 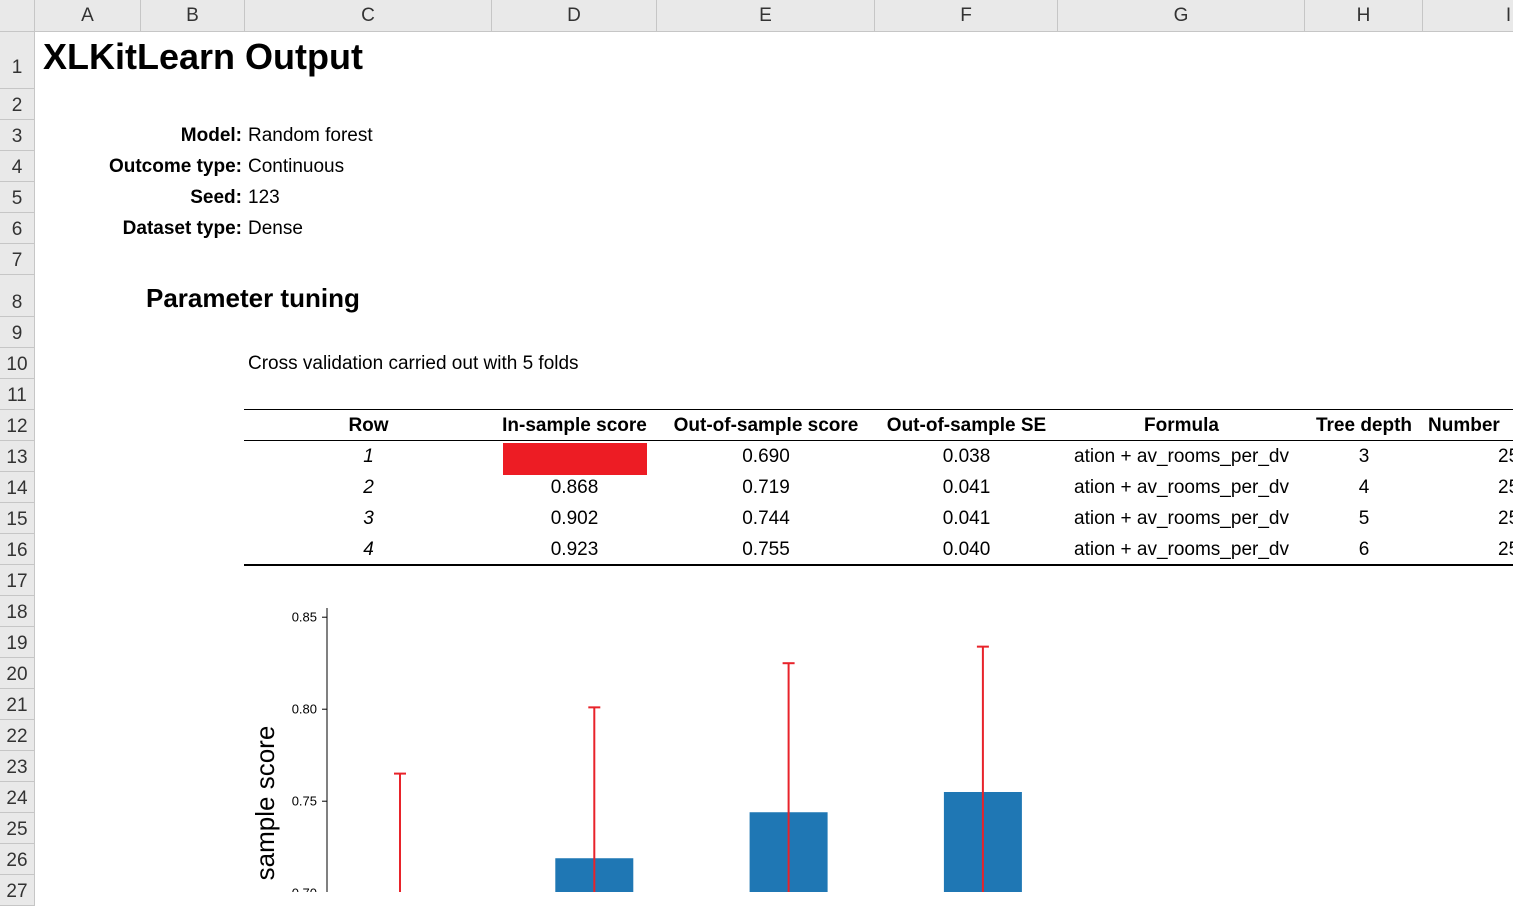 What do you see at coordinates (17, 673) in the screenshot?
I see `row-header: 20` at bounding box center [17, 673].